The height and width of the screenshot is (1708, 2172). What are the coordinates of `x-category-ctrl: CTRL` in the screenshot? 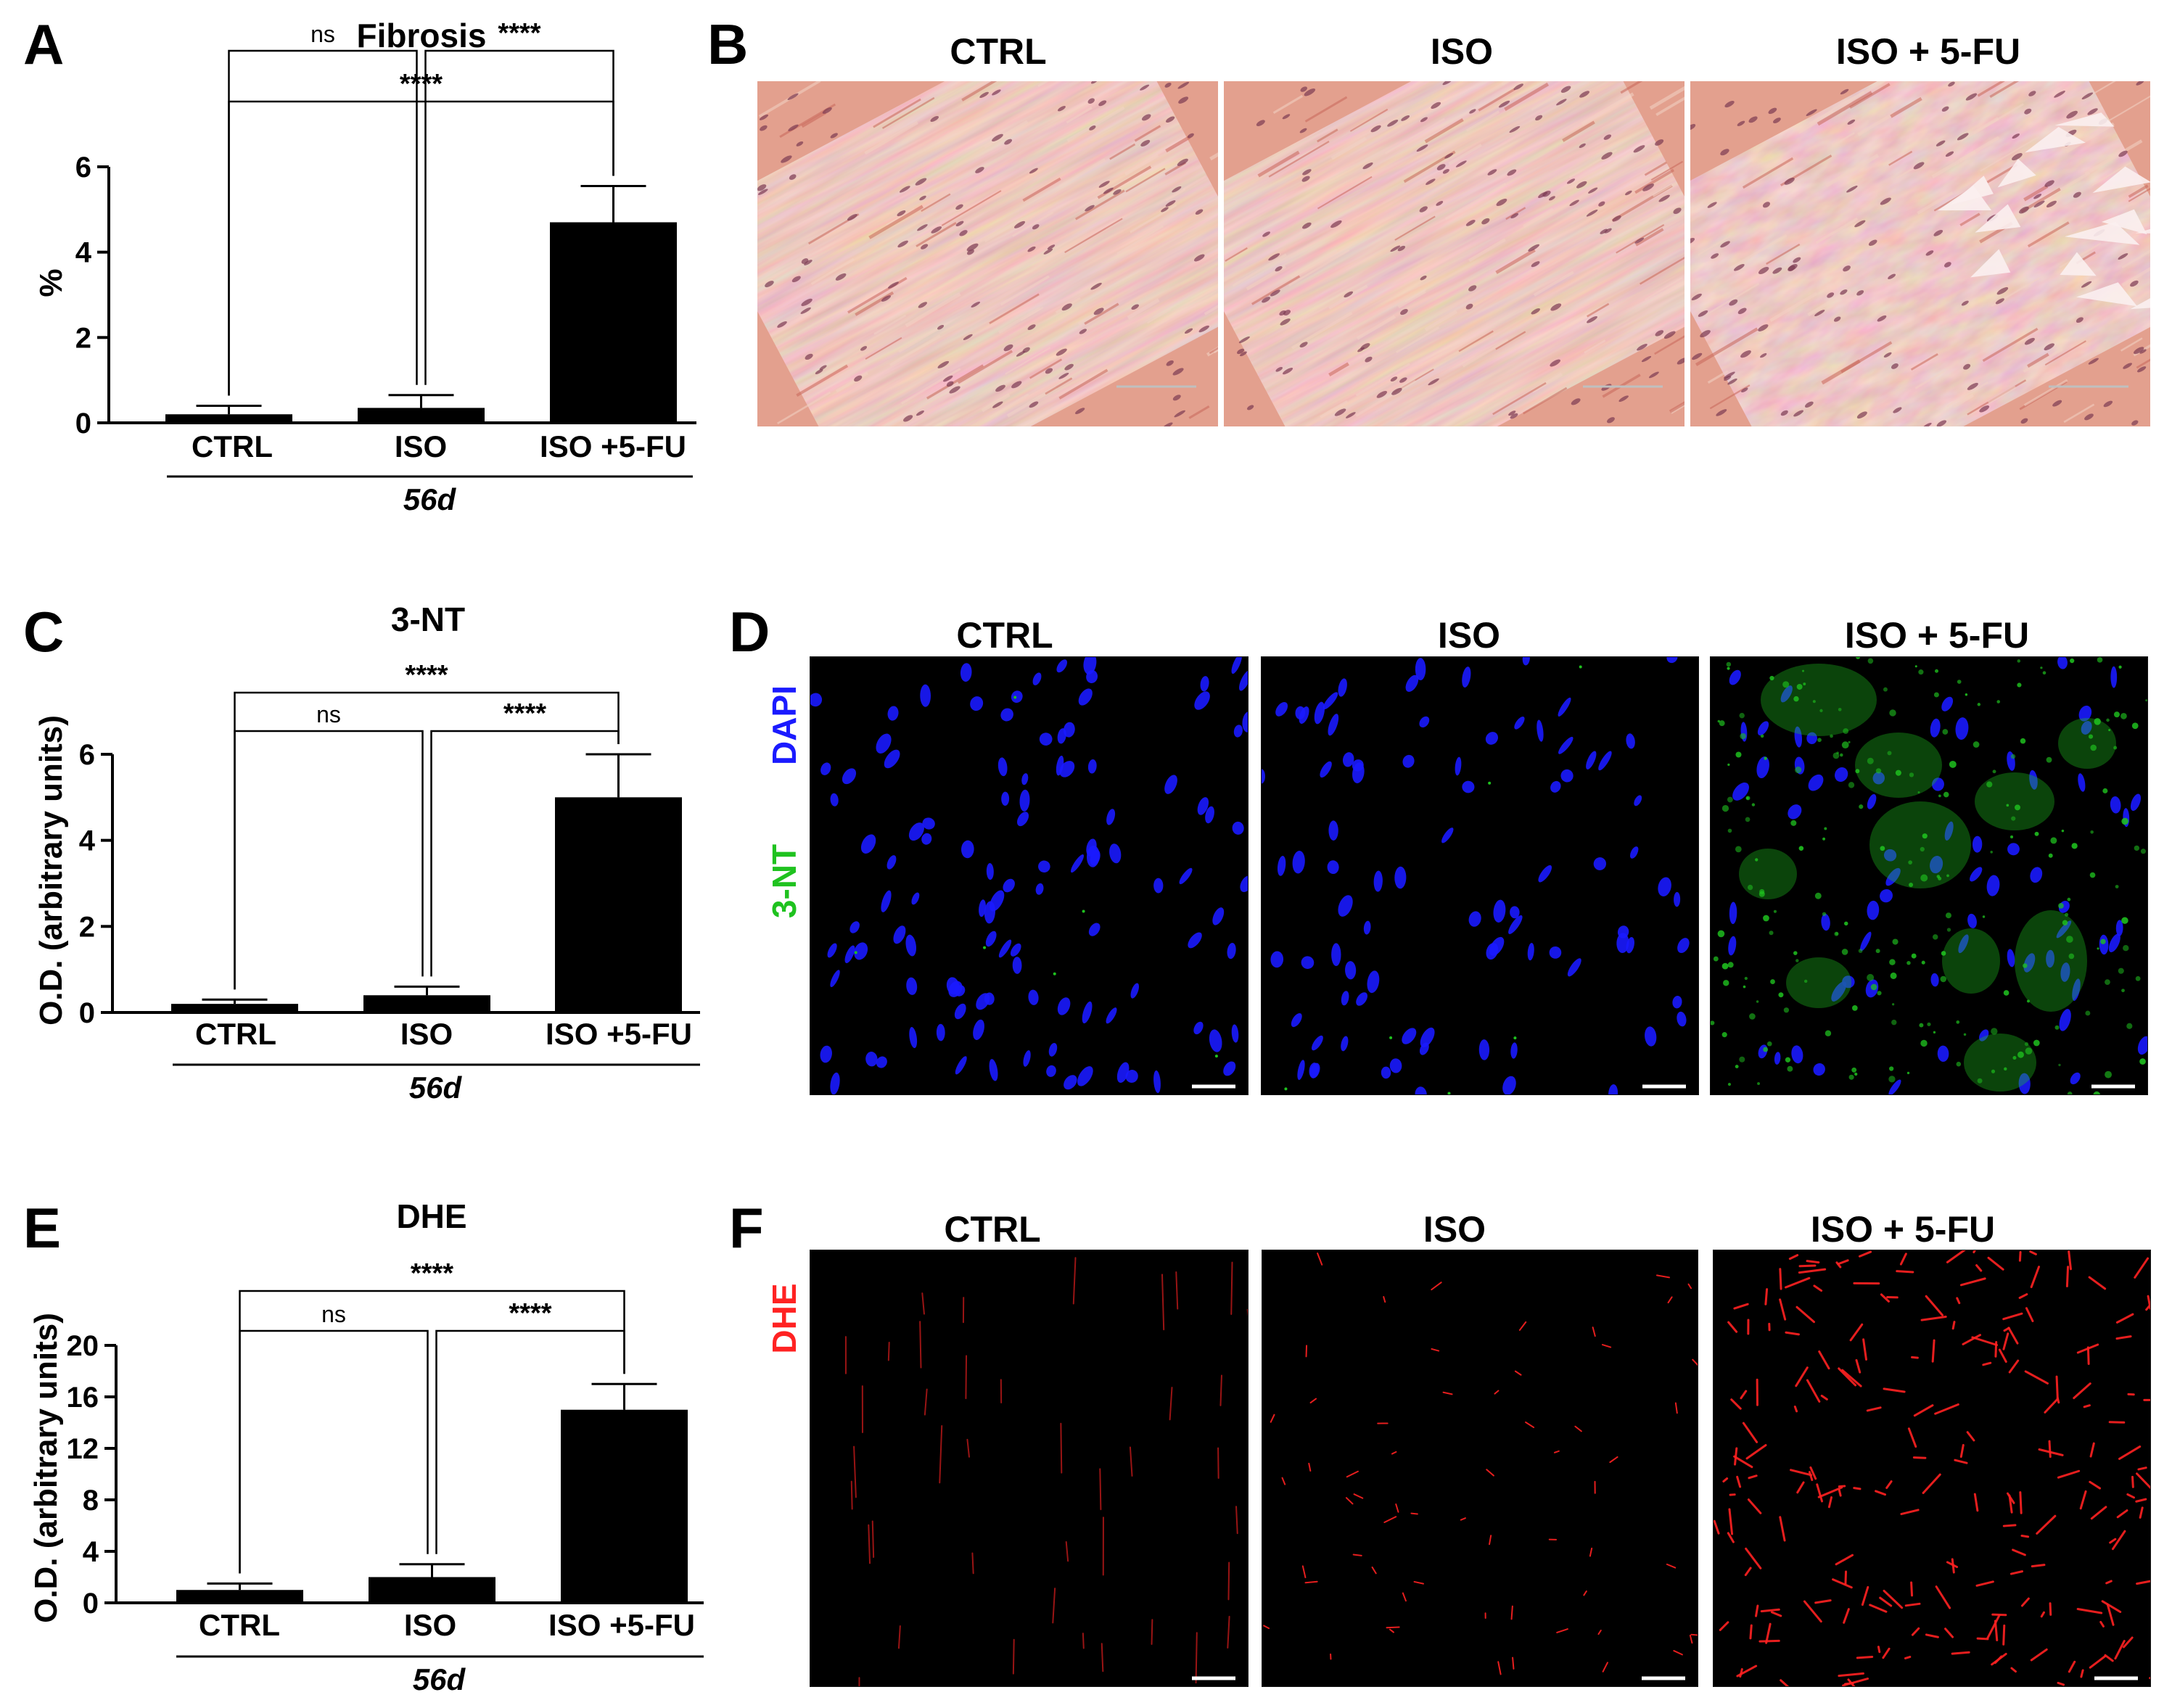 It's located at (235, 1034).